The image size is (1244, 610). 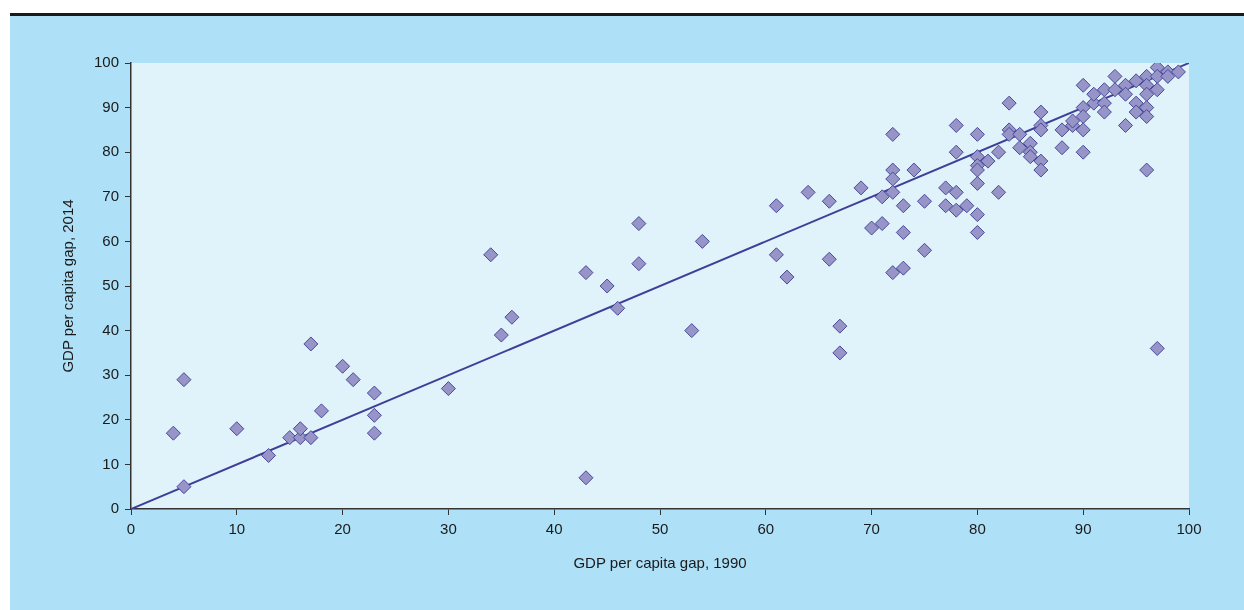 I want to click on y-tick-label: 0, so click(x=115, y=508).